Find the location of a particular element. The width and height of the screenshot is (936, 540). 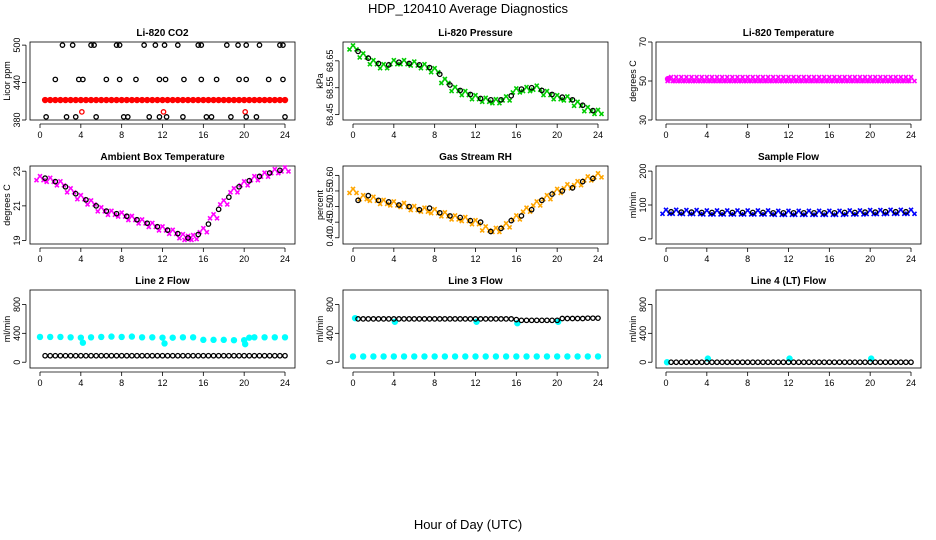

box-temp-x-tick-label-0: 0 is located at coordinates (39, 259).